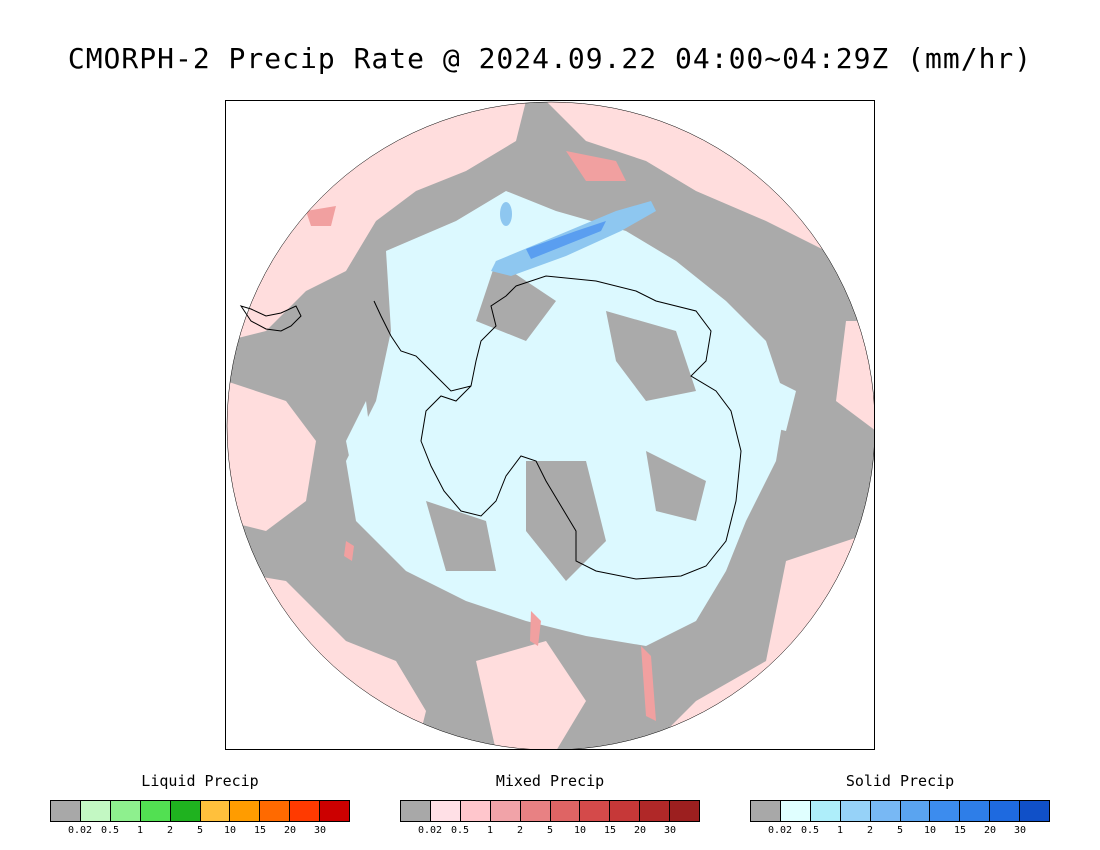 The height and width of the screenshot is (850, 1100). Describe the element at coordinates (200, 781) in the screenshot. I see `legend-title: Liquid Precip` at that location.